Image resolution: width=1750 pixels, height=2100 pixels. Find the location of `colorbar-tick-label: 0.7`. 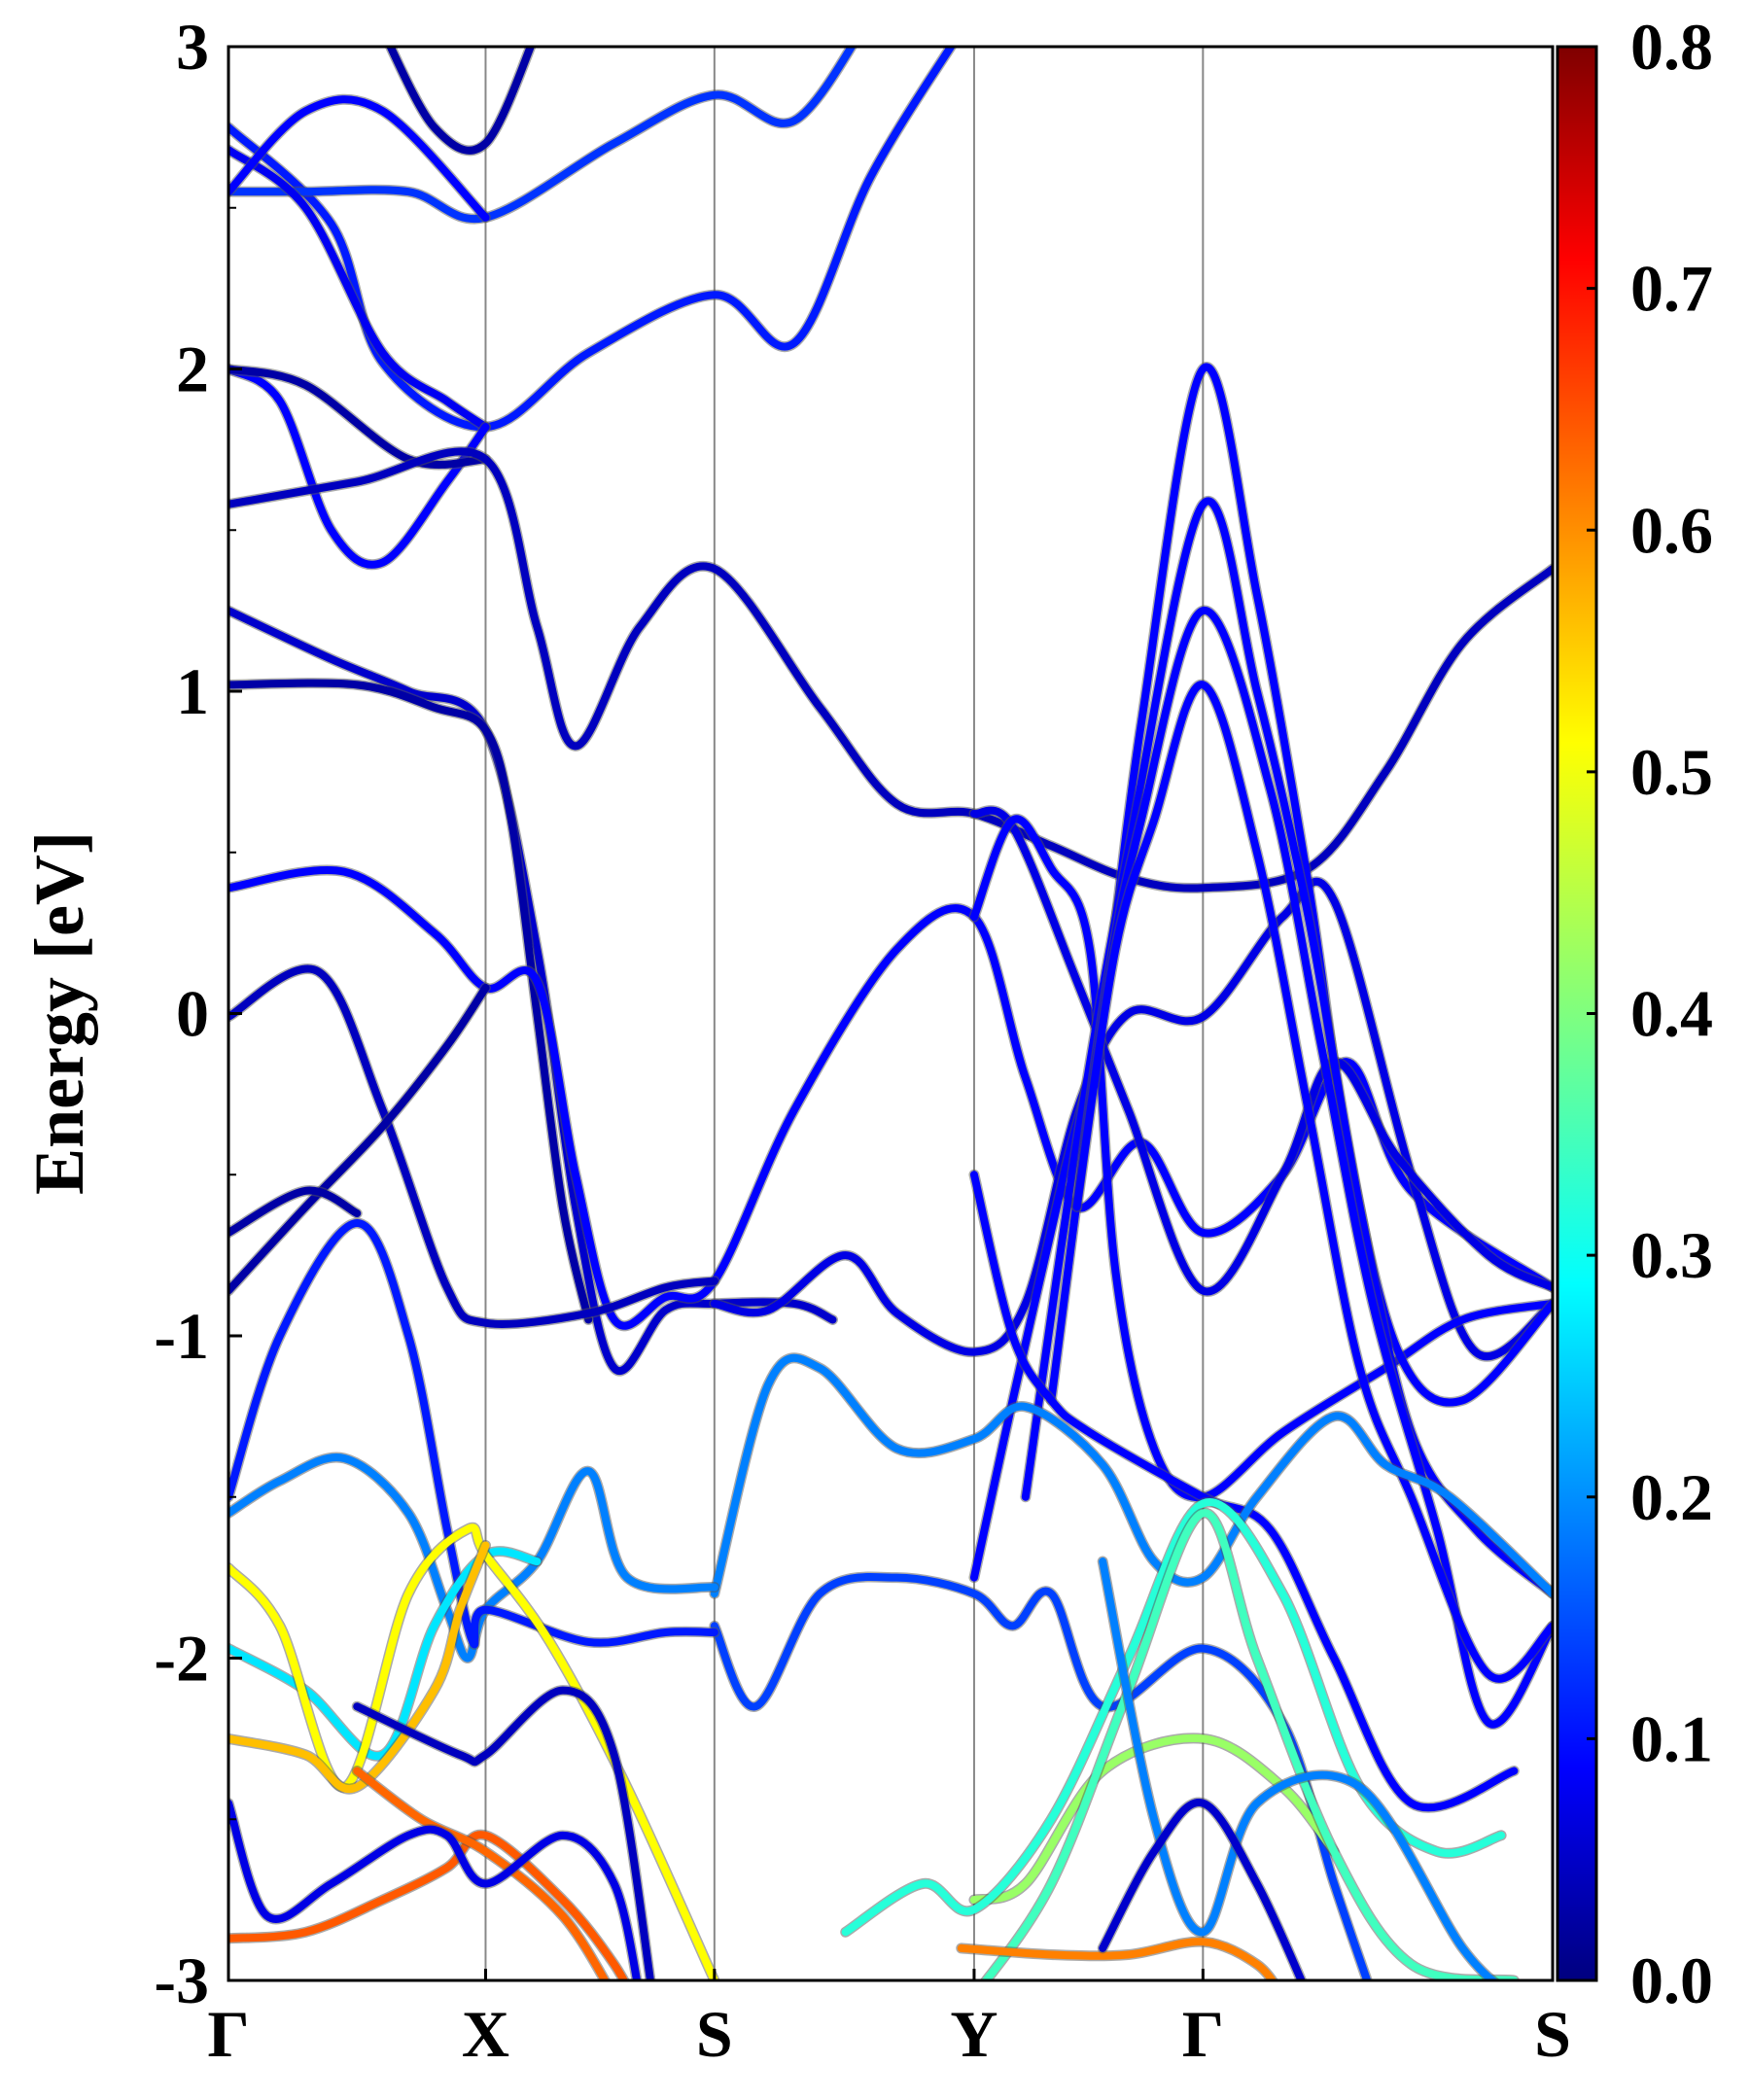

colorbar-tick-label: 0.7 is located at coordinates (1671, 289).